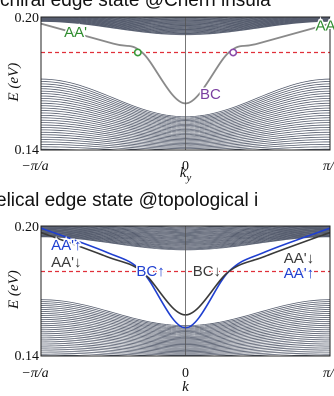  I want to click on purple-crossing-marker, so click(233, 52).